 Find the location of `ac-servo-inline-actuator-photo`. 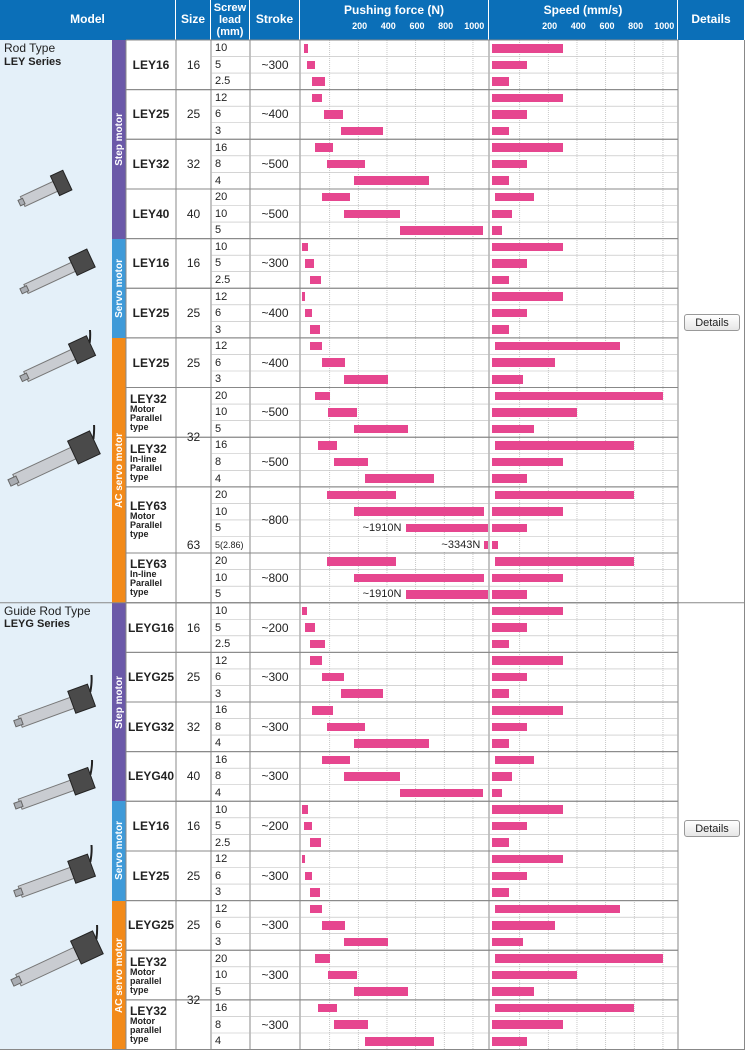

ac-servo-inline-actuator-photo is located at coordinates (54, 456).